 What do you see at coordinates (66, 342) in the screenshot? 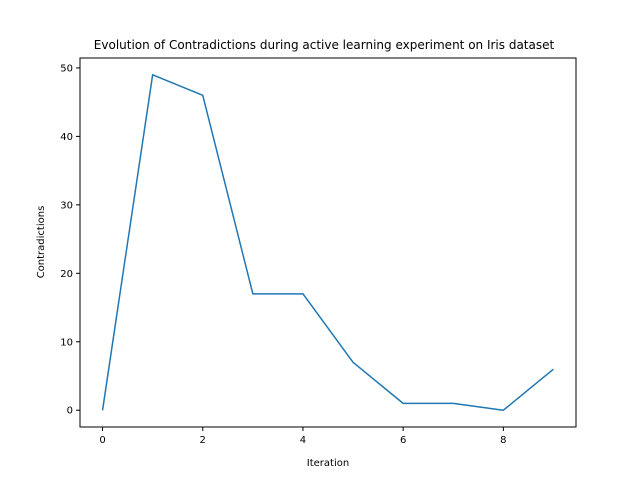
I see `y-tick-label: 10` at bounding box center [66, 342].